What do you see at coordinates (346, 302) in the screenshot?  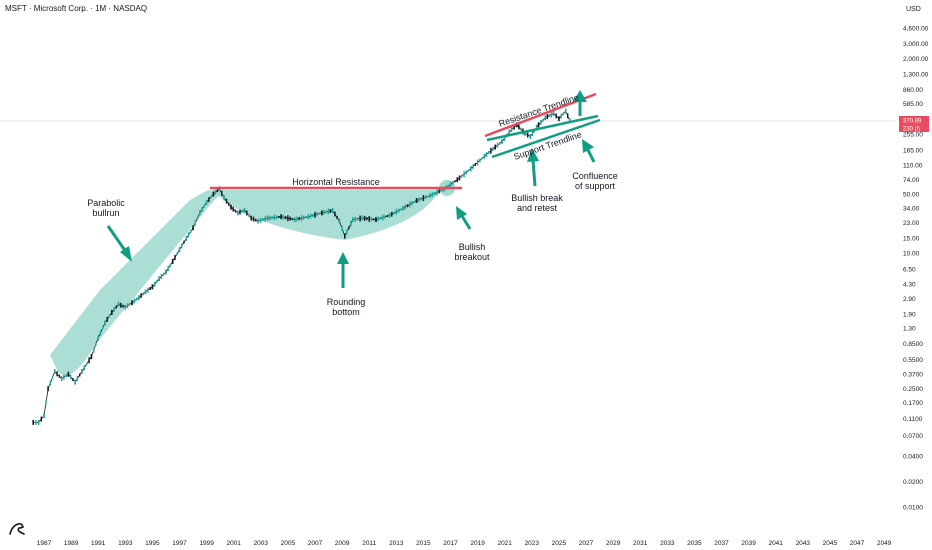 I see `rounding-label-1: Rounding` at bounding box center [346, 302].